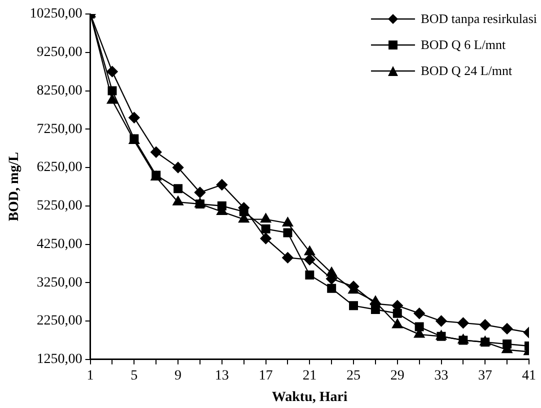 This screenshot has height=408, width=541. What do you see at coordinates (310, 398) in the screenshot?
I see `x-axis-title: Waktu, Hari` at bounding box center [310, 398].